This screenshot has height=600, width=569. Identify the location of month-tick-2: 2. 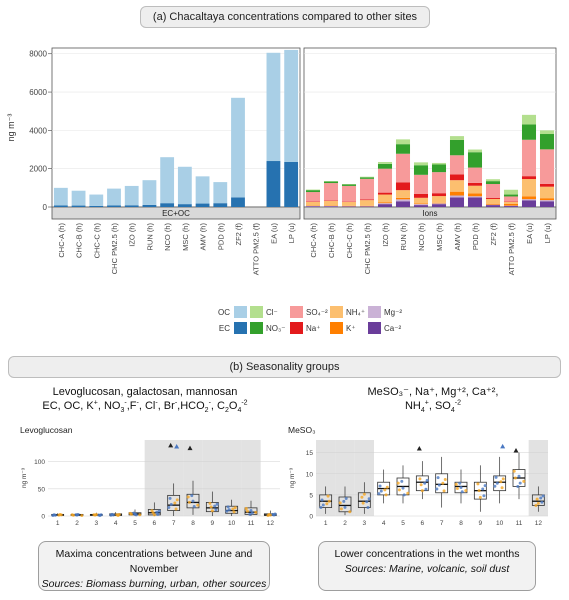
(77, 523).